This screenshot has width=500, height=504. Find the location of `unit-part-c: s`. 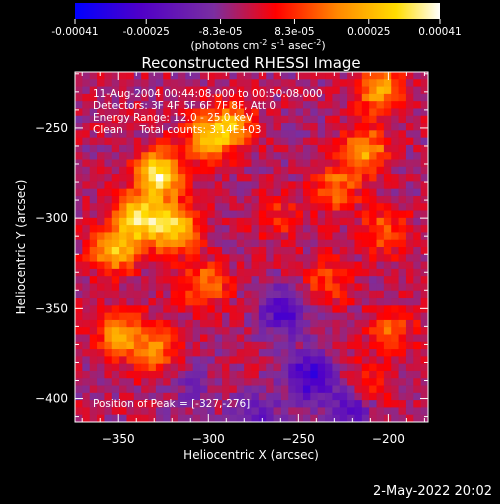

unit-part-c: s is located at coordinates (271, 45).